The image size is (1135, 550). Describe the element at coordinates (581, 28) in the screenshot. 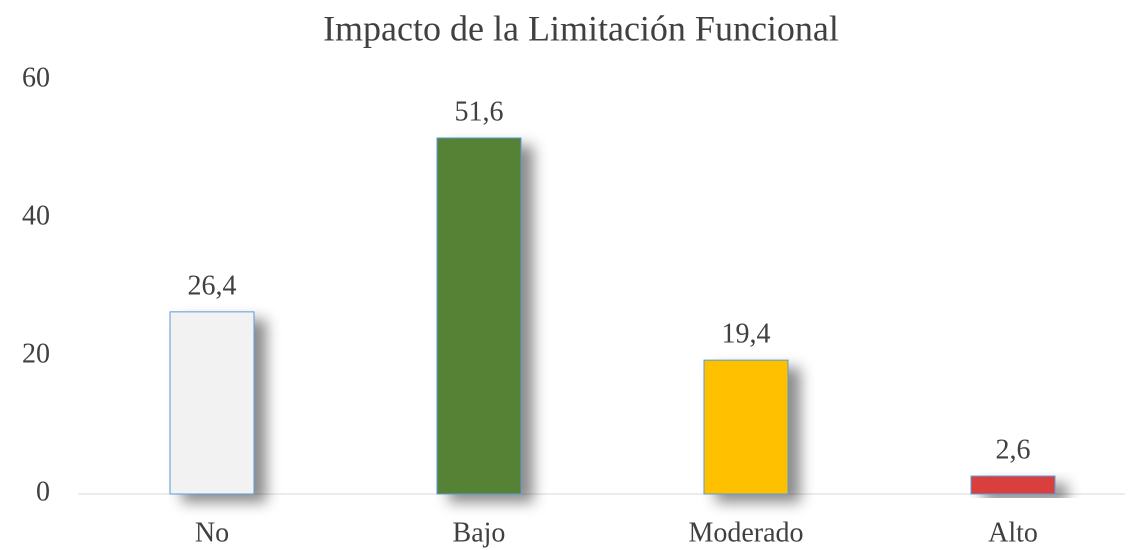

I see `chart-title: Impacto de la Limitación Funcional` at that location.